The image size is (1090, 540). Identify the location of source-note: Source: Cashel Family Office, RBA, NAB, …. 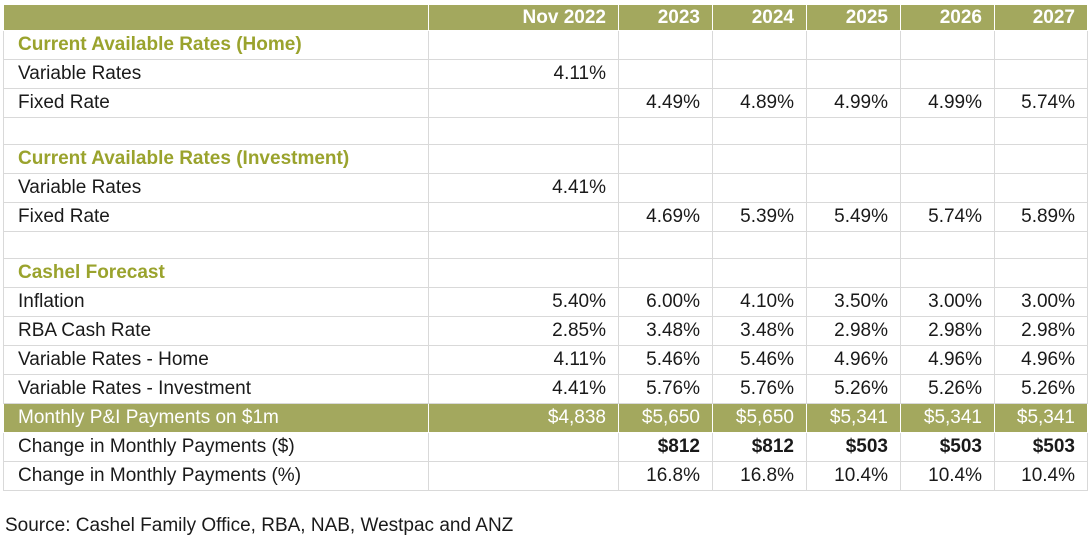
(259, 525).